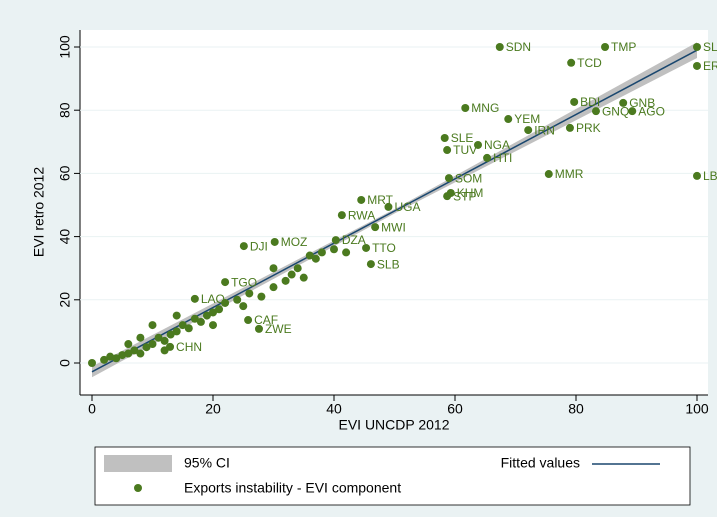 This screenshot has width=717, height=517. What do you see at coordinates (388, 264) in the screenshot?
I see `point-label: SLB` at bounding box center [388, 264].